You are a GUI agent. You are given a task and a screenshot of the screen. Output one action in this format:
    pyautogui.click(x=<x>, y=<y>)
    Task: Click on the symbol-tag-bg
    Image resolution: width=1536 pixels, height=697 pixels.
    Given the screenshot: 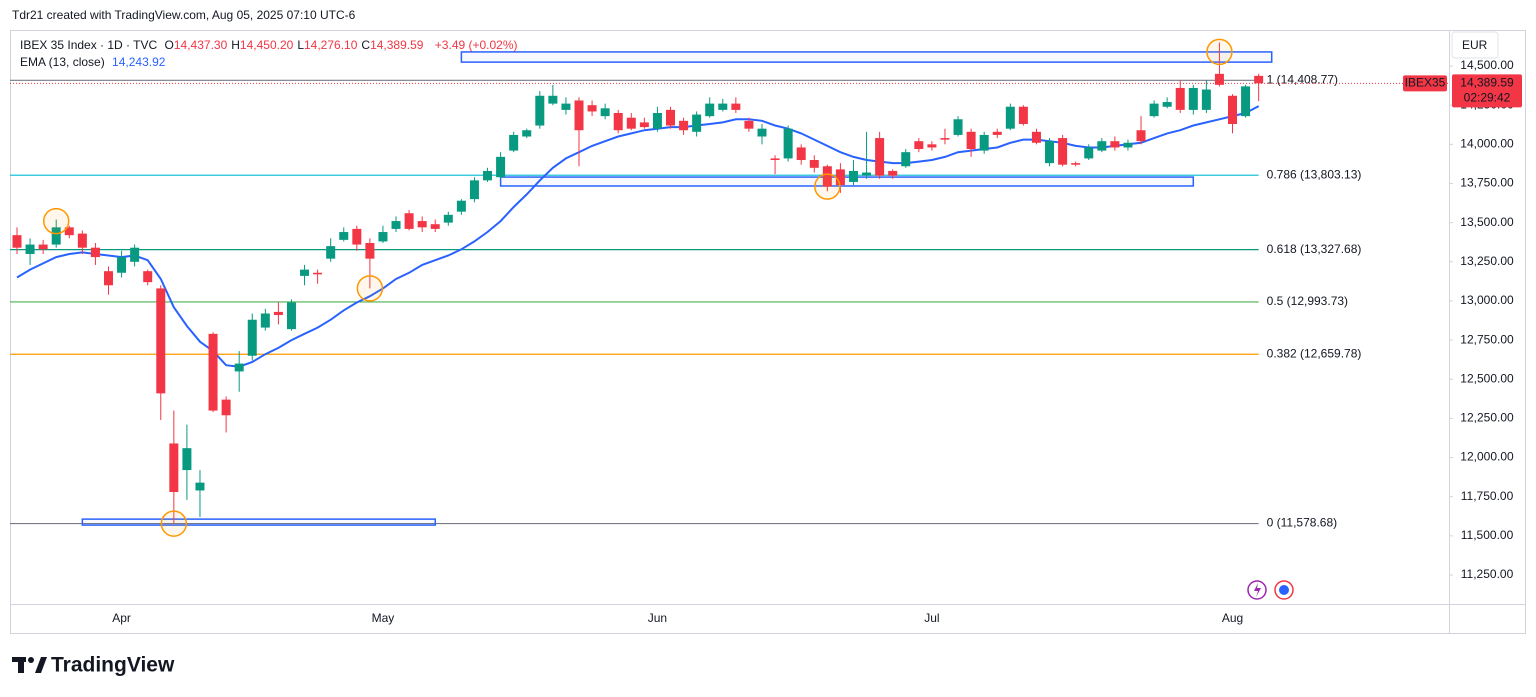 What is the action you would take?
    pyautogui.click(x=1425, y=83)
    